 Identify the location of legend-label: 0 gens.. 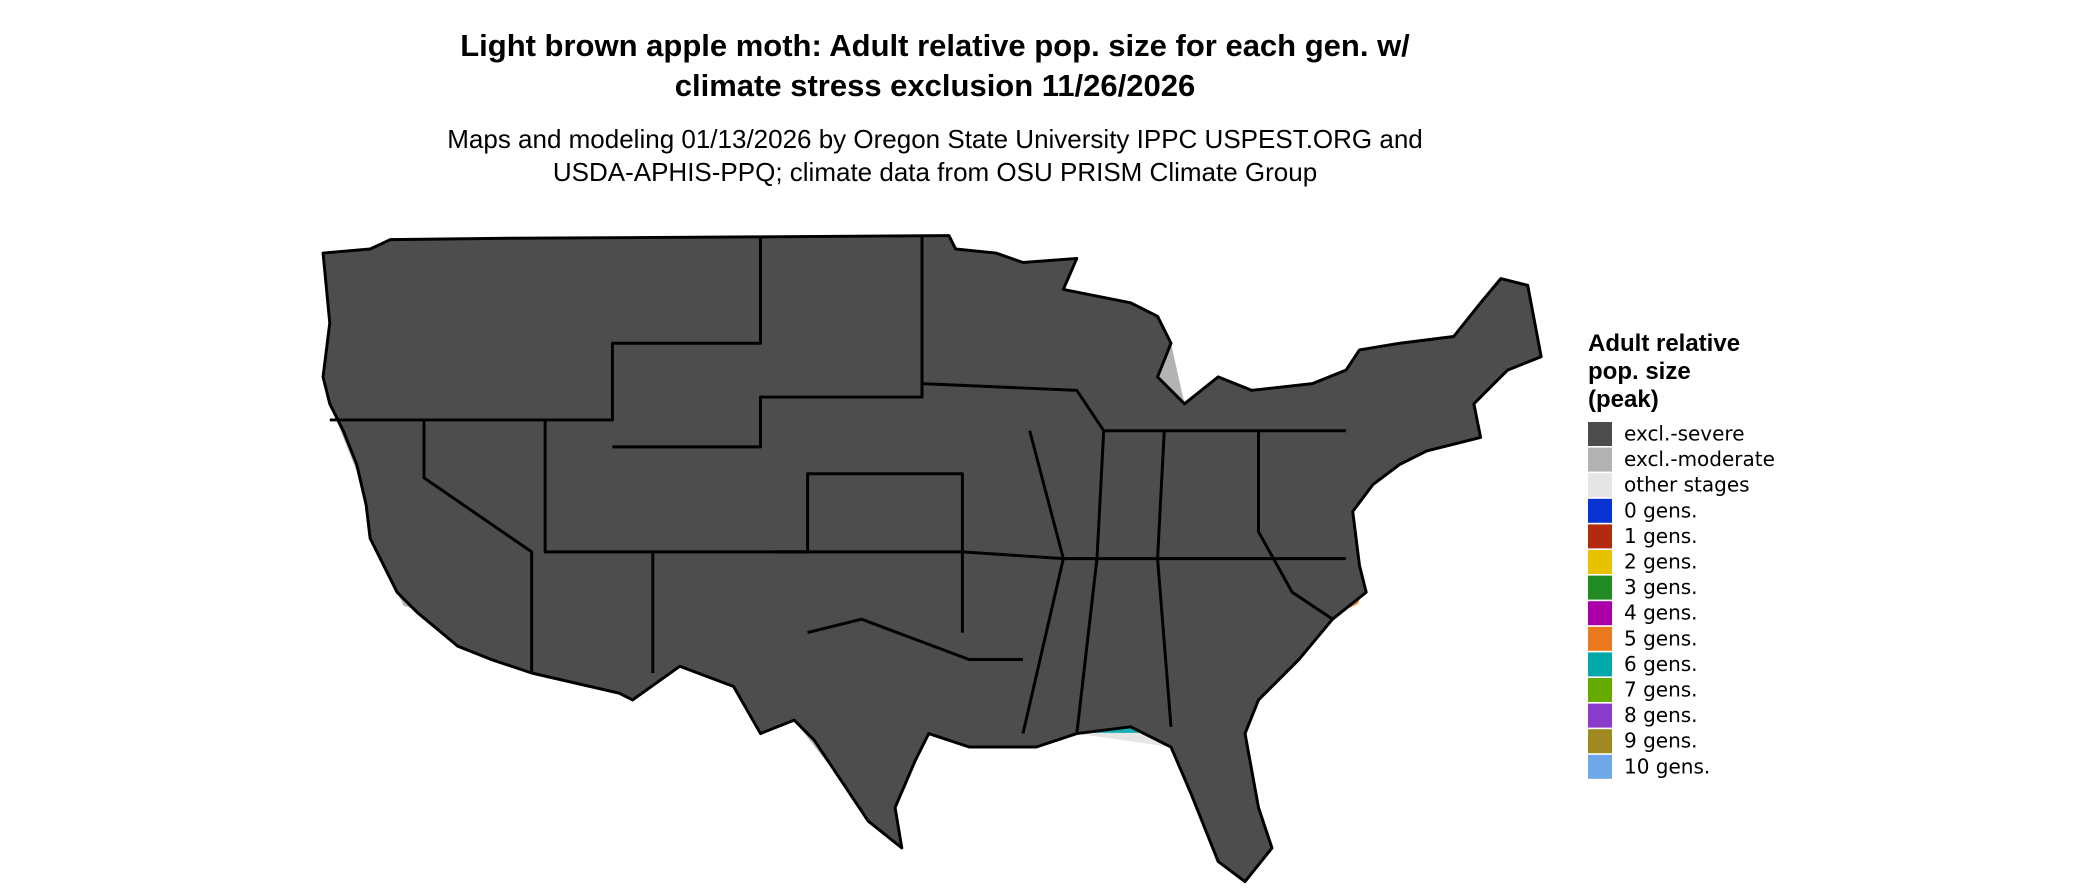
(1661, 510).